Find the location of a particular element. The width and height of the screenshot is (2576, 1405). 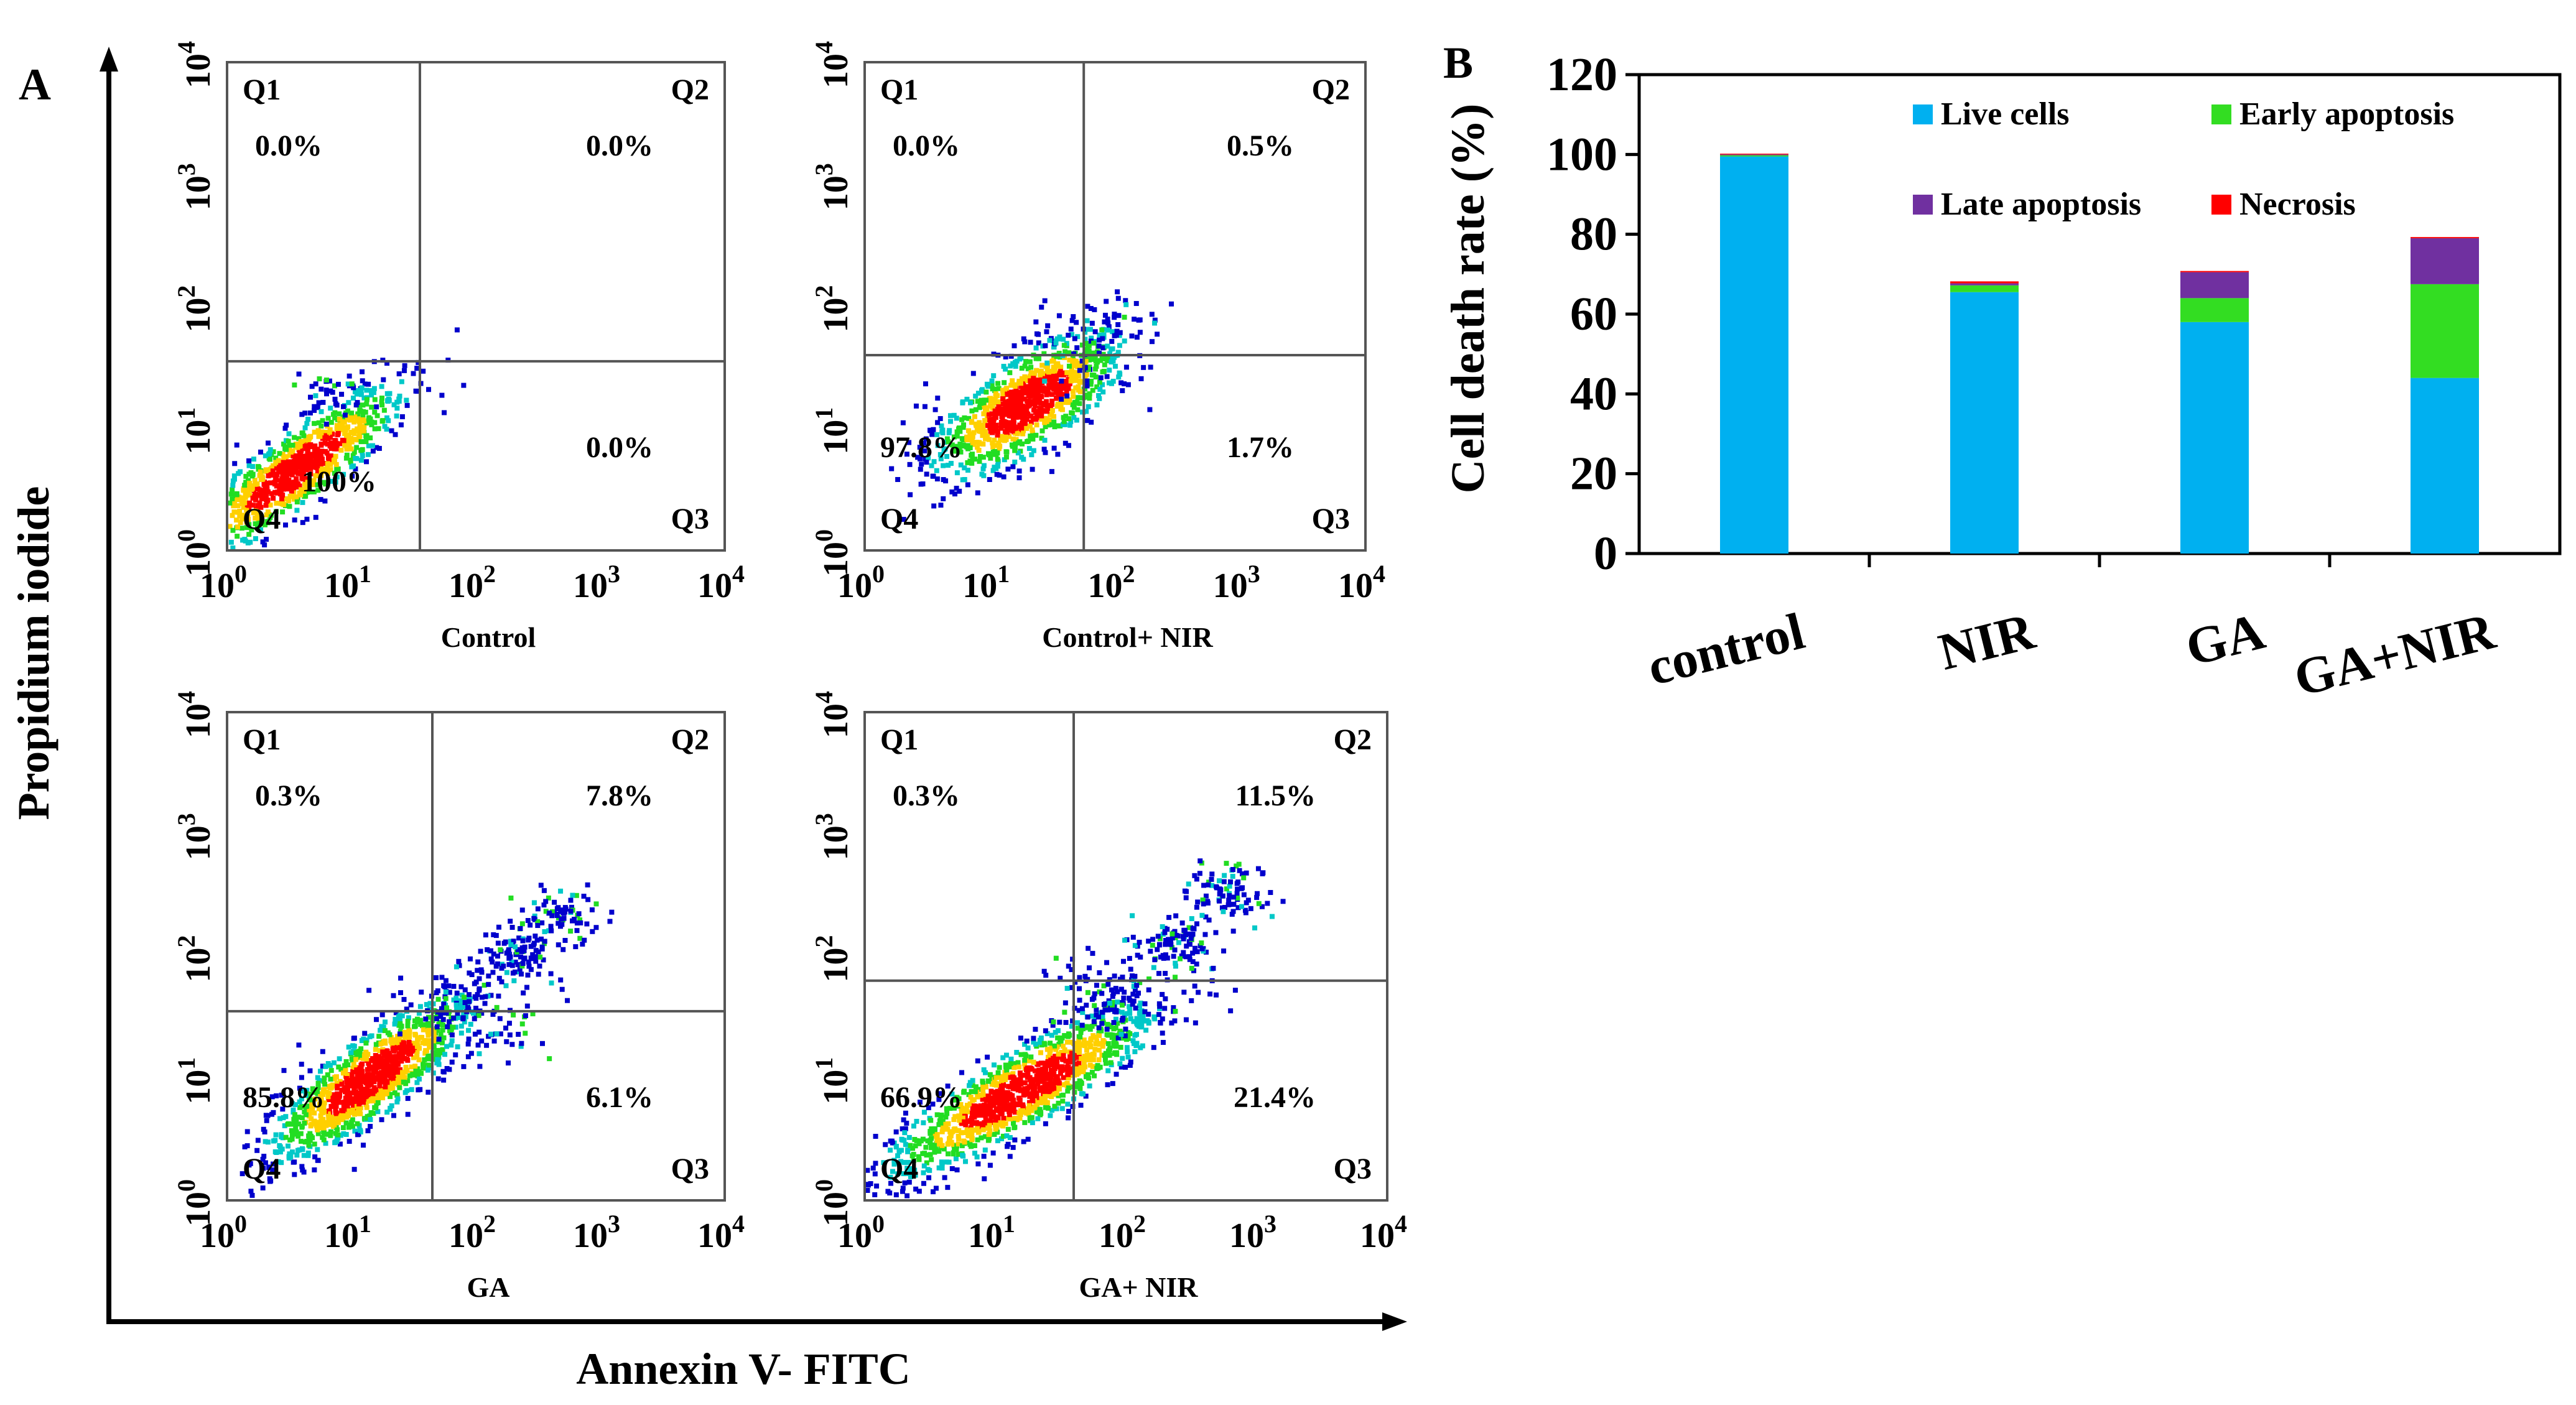

quadrant-percentage-q2: 11.5% is located at coordinates (1275, 795).